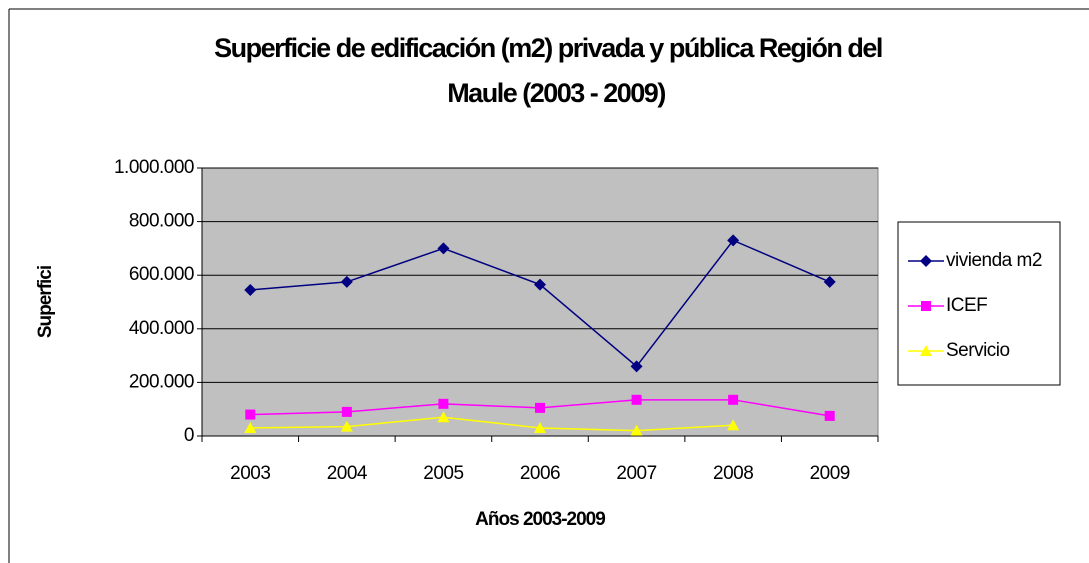 The image size is (1089, 563). Describe the element at coordinates (347, 473) in the screenshot. I see `x-tick-label: 2004` at that location.